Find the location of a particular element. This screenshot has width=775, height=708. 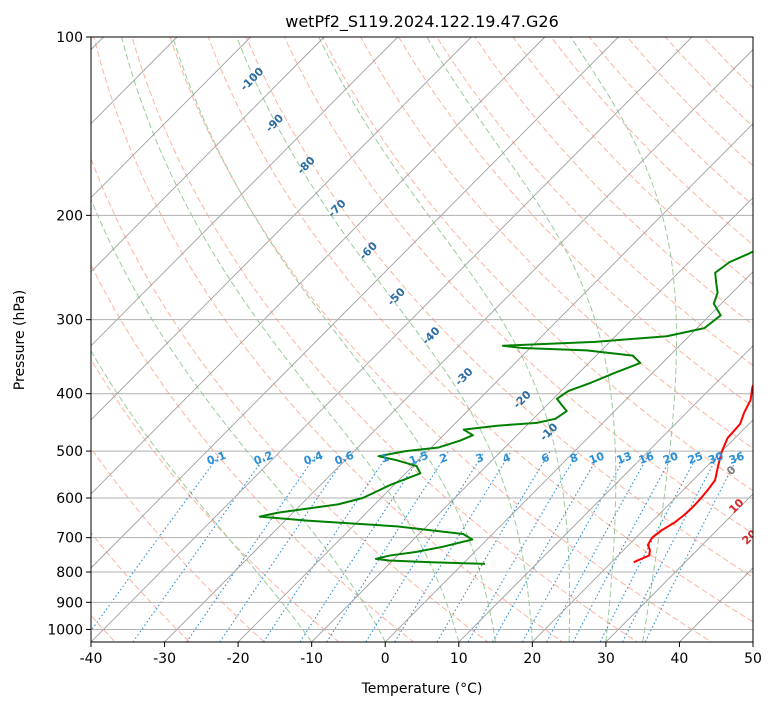

y-axis-ticks: 100 200 300 400 500 600 700 800 900 1000 is located at coordinates (69, 334).